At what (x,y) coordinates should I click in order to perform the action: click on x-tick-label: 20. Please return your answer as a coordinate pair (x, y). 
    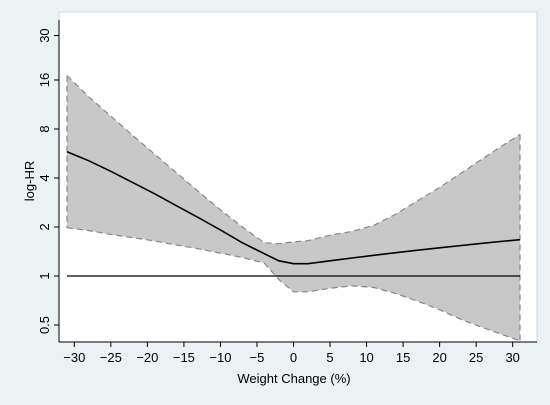
    Looking at the image, I should click on (439, 357).